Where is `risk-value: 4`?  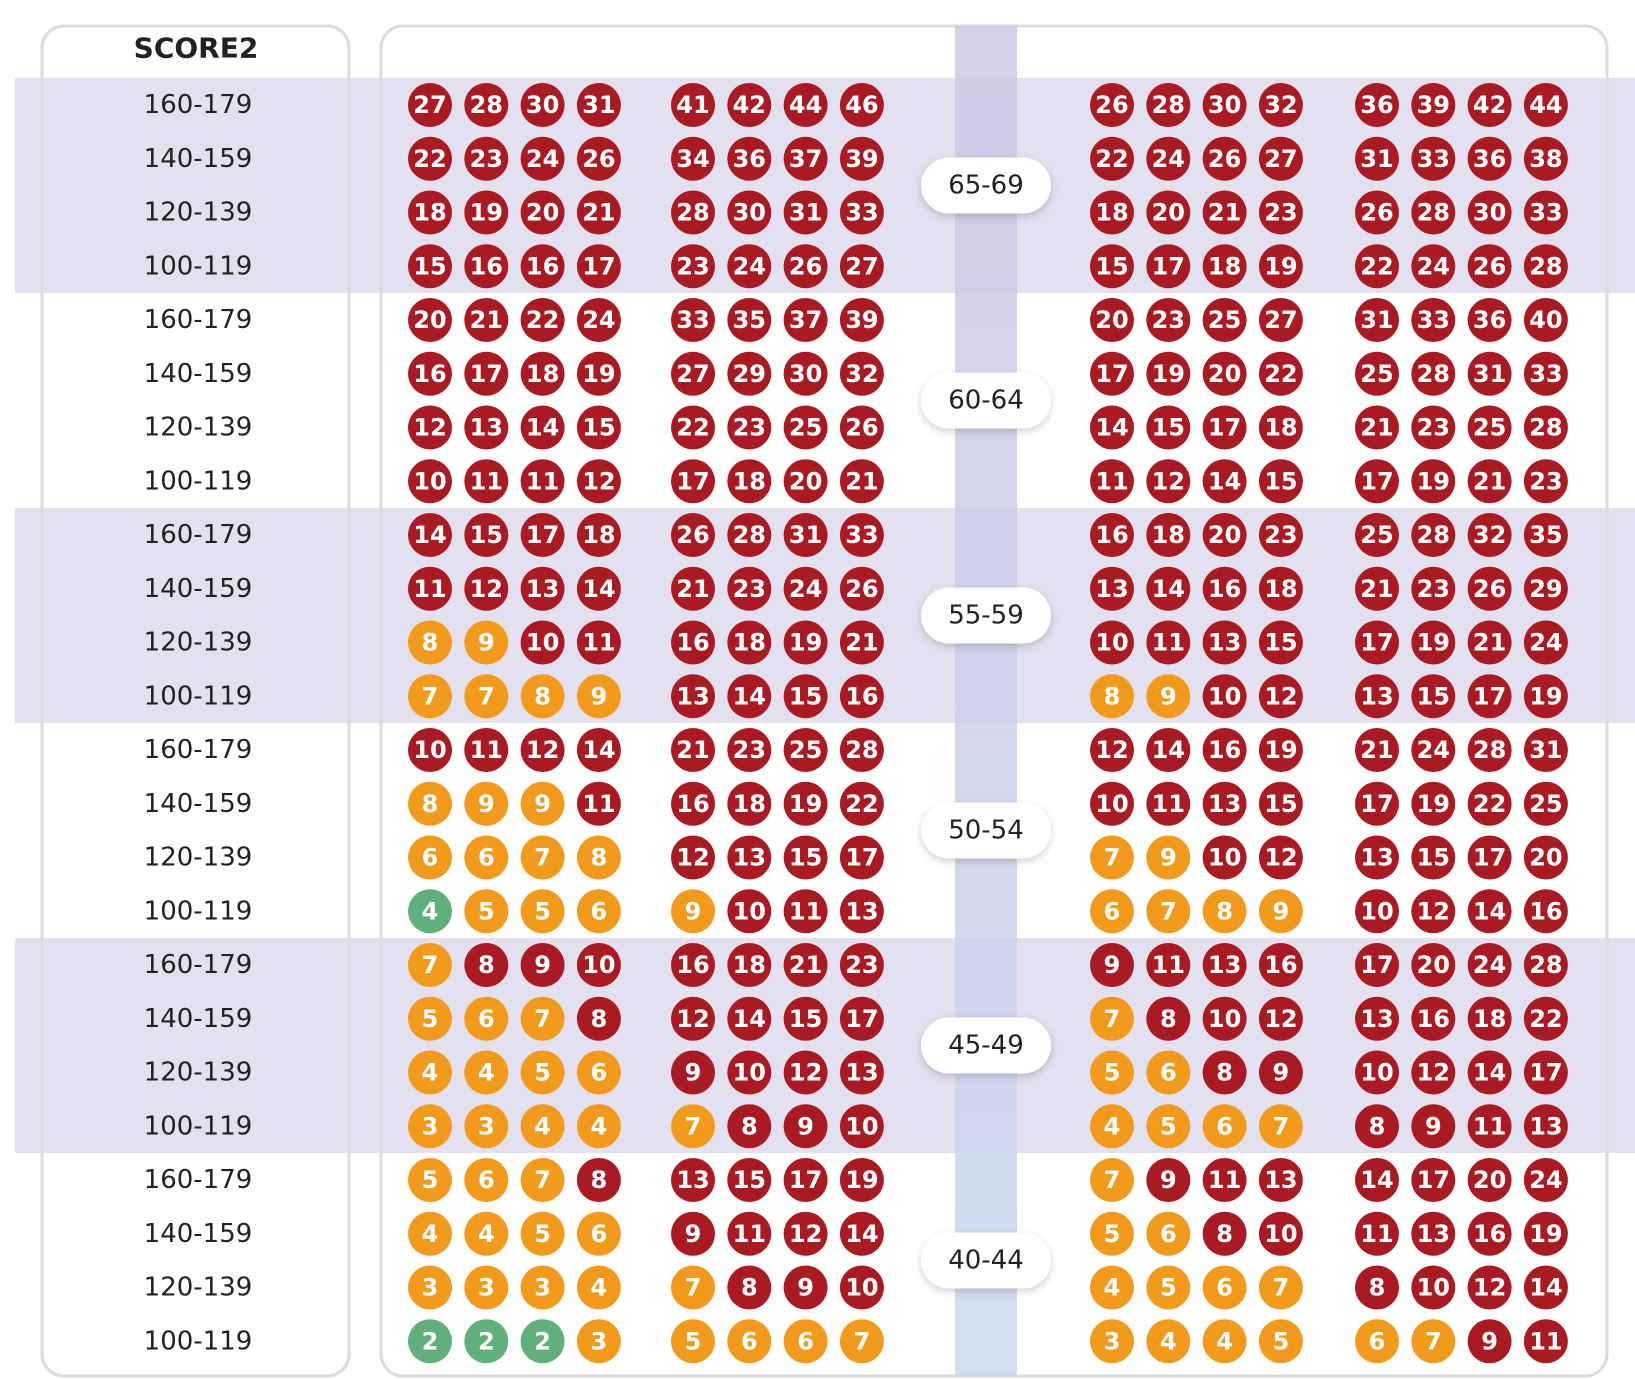
risk-value: 4 is located at coordinates (1168, 1341).